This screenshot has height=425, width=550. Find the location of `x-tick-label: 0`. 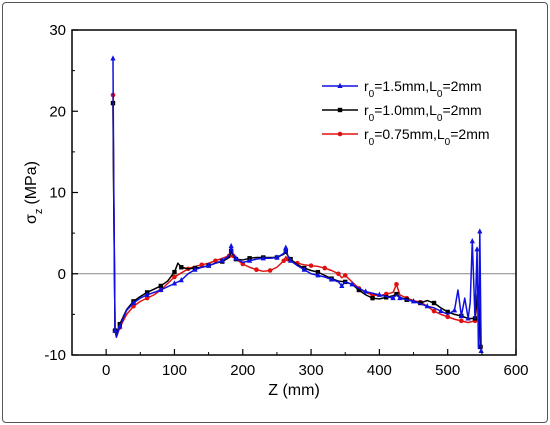

x-tick-label: 0 is located at coordinates (106, 370).